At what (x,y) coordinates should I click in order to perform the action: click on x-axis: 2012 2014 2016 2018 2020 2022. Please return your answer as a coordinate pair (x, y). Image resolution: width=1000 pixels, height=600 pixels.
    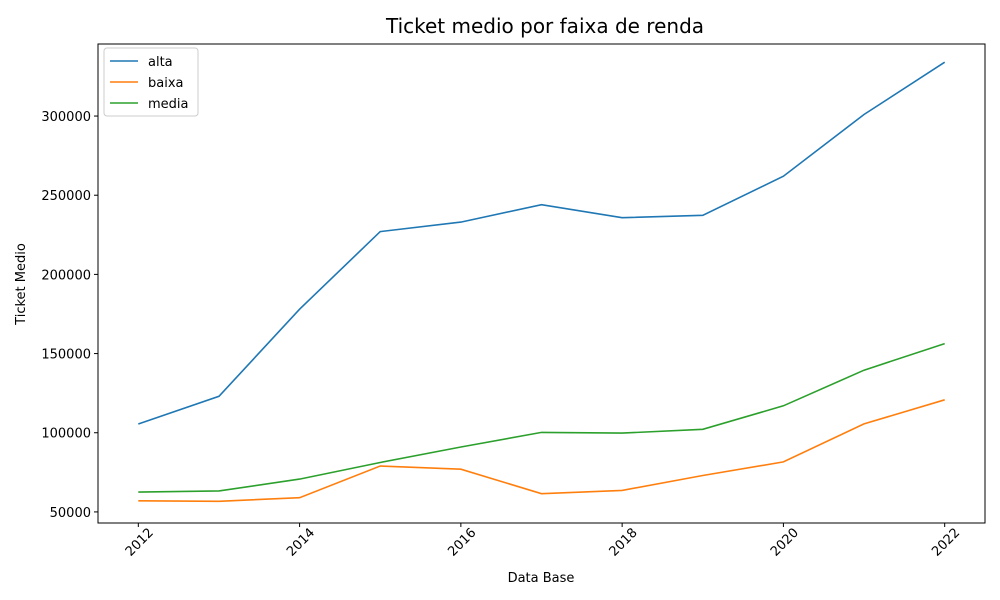
    Looking at the image, I should click on (543, 541).